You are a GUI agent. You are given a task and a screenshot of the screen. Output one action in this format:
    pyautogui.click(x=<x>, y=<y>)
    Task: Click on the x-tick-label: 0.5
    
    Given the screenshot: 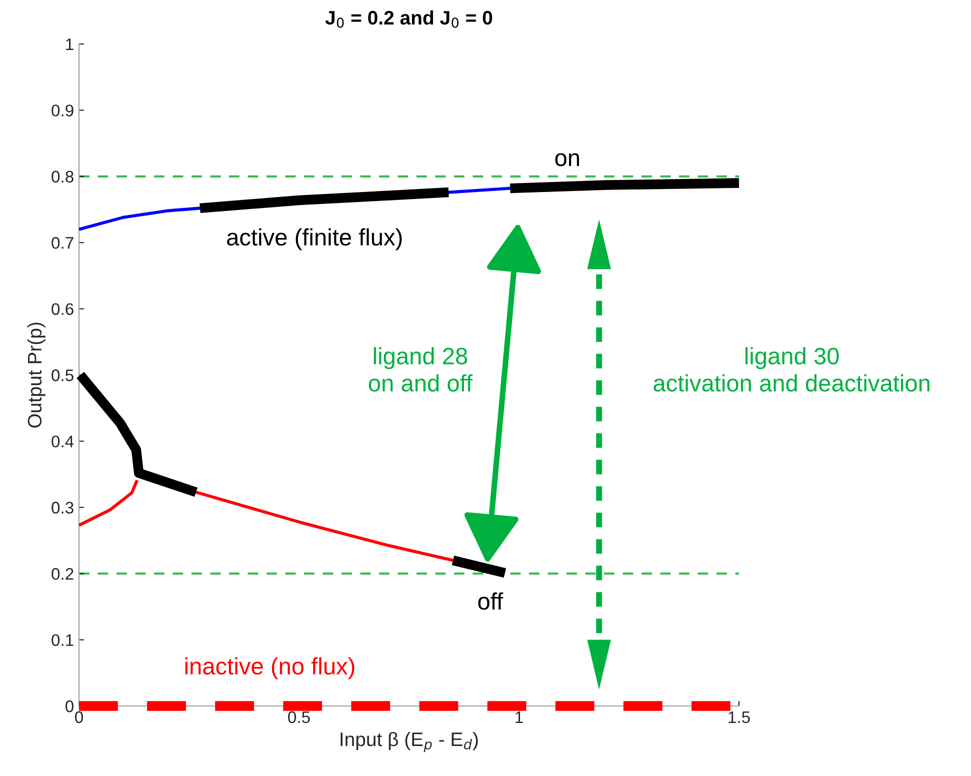 What is the action you would take?
    pyautogui.click(x=299, y=717)
    